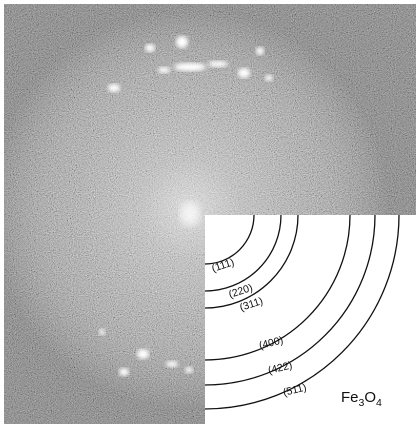 The width and height of the screenshot is (416, 424). Describe the element at coordinates (295, 390) in the screenshot. I see `label-511: (511)` at that location.